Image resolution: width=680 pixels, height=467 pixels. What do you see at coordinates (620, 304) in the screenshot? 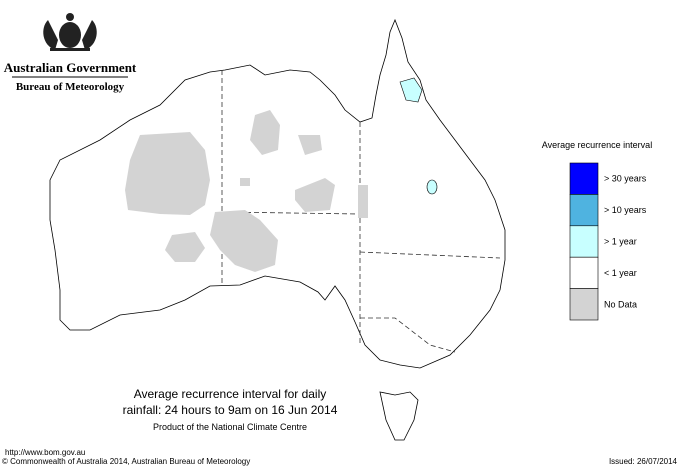
I see `legend-label: No Data` at bounding box center [620, 304].